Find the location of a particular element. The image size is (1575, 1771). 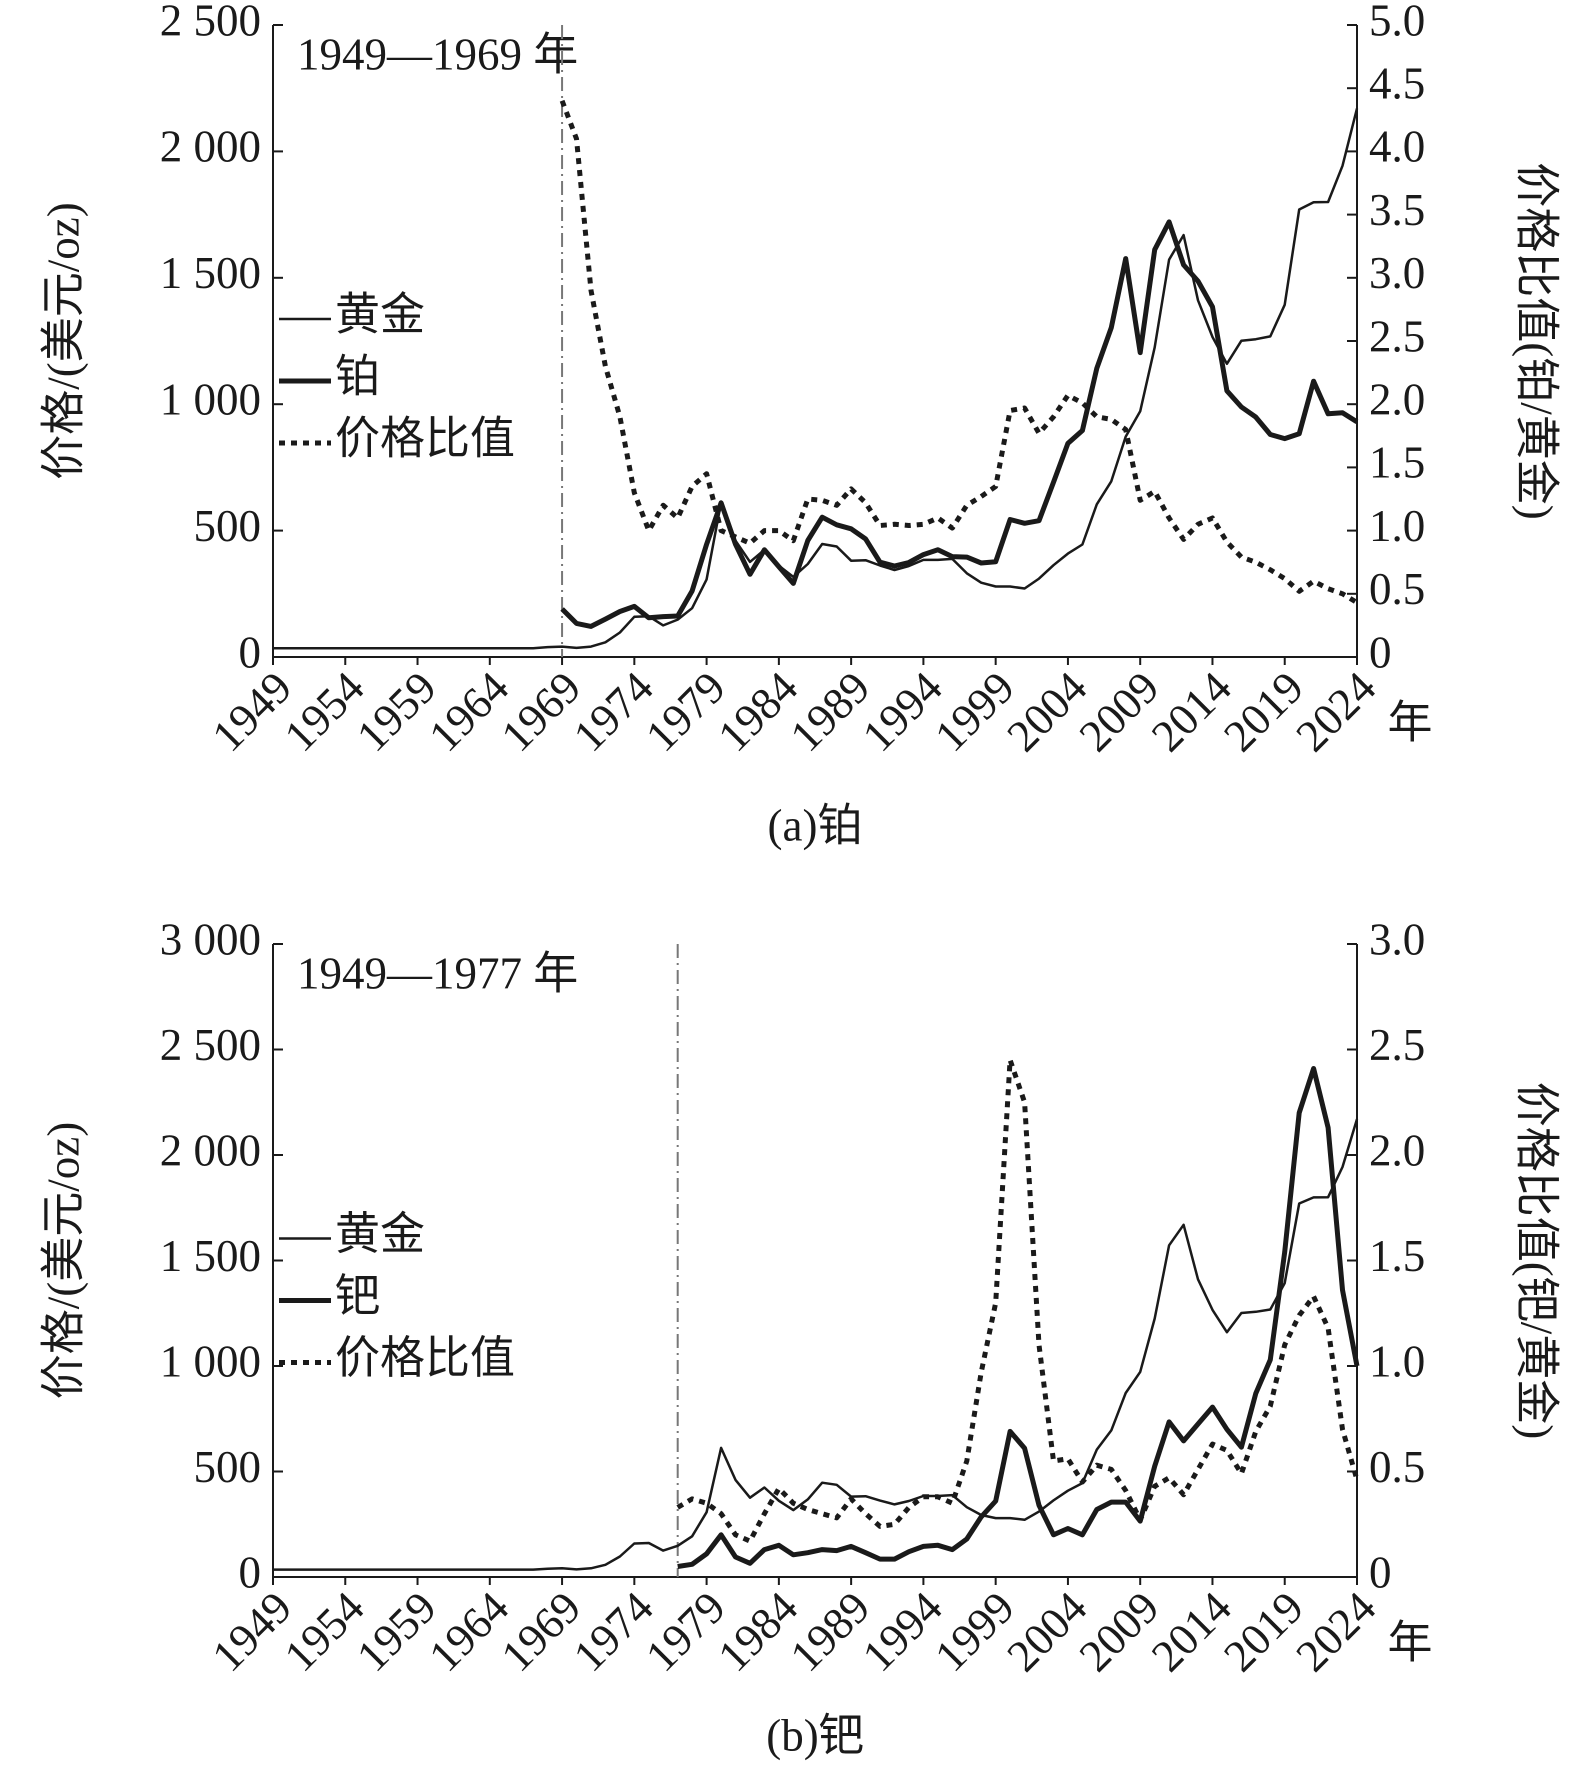

y2-tick-label: 4.5 is located at coordinates (1397, 84).